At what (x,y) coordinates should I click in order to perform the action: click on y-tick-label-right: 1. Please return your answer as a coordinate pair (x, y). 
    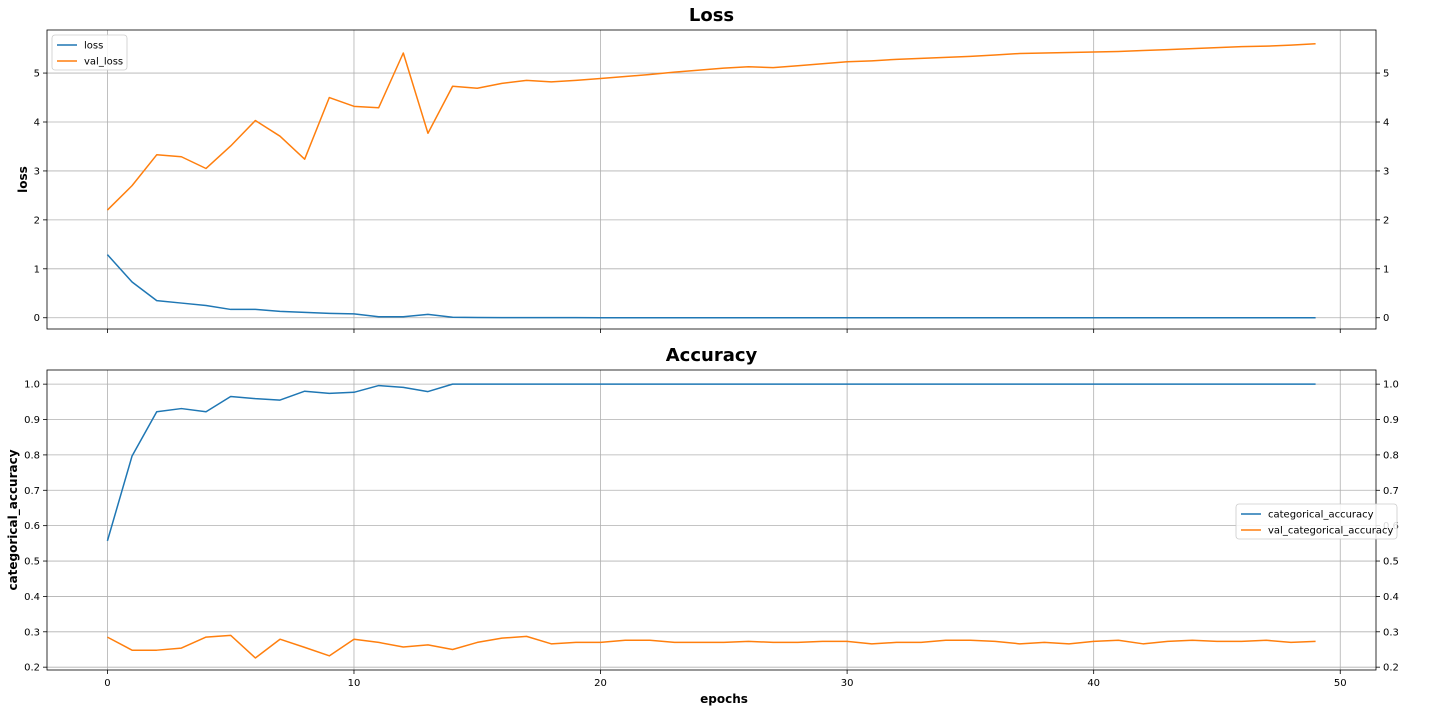
    Looking at the image, I should click on (1386, 269).